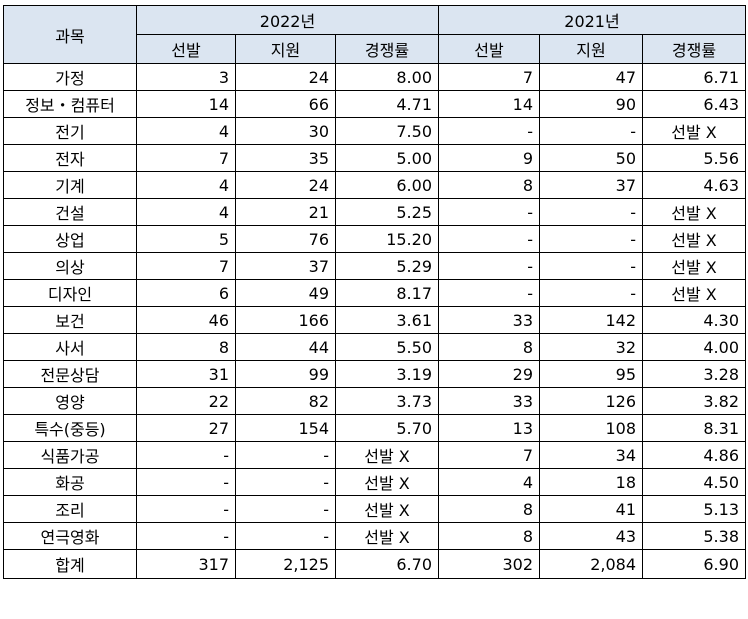 This screenshot has width=748, height=619. I want to click on selected-cell: 9, so click(489, 158).